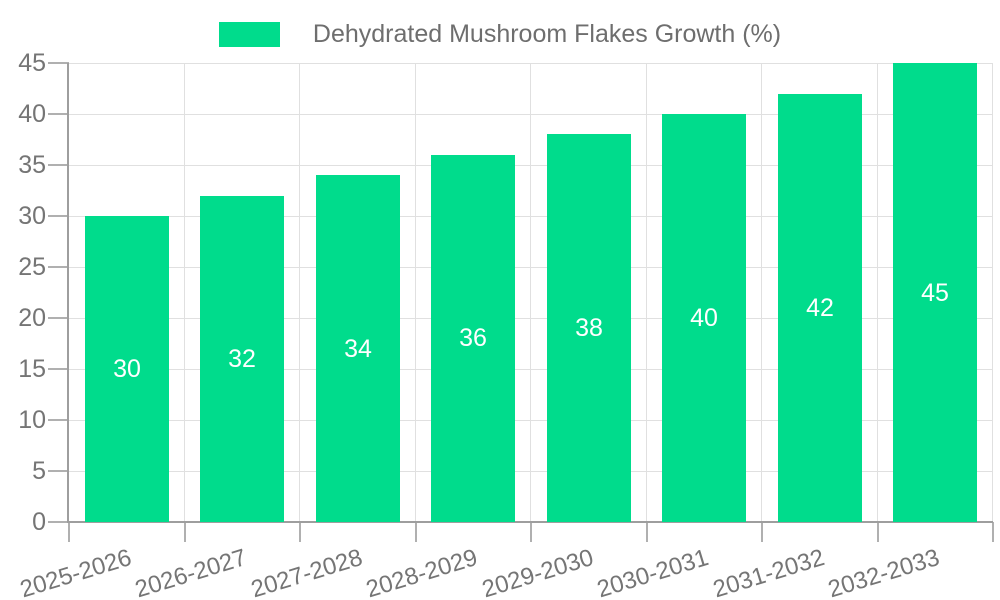  I want to click on bar-value-label: 40, so click(704, 318).